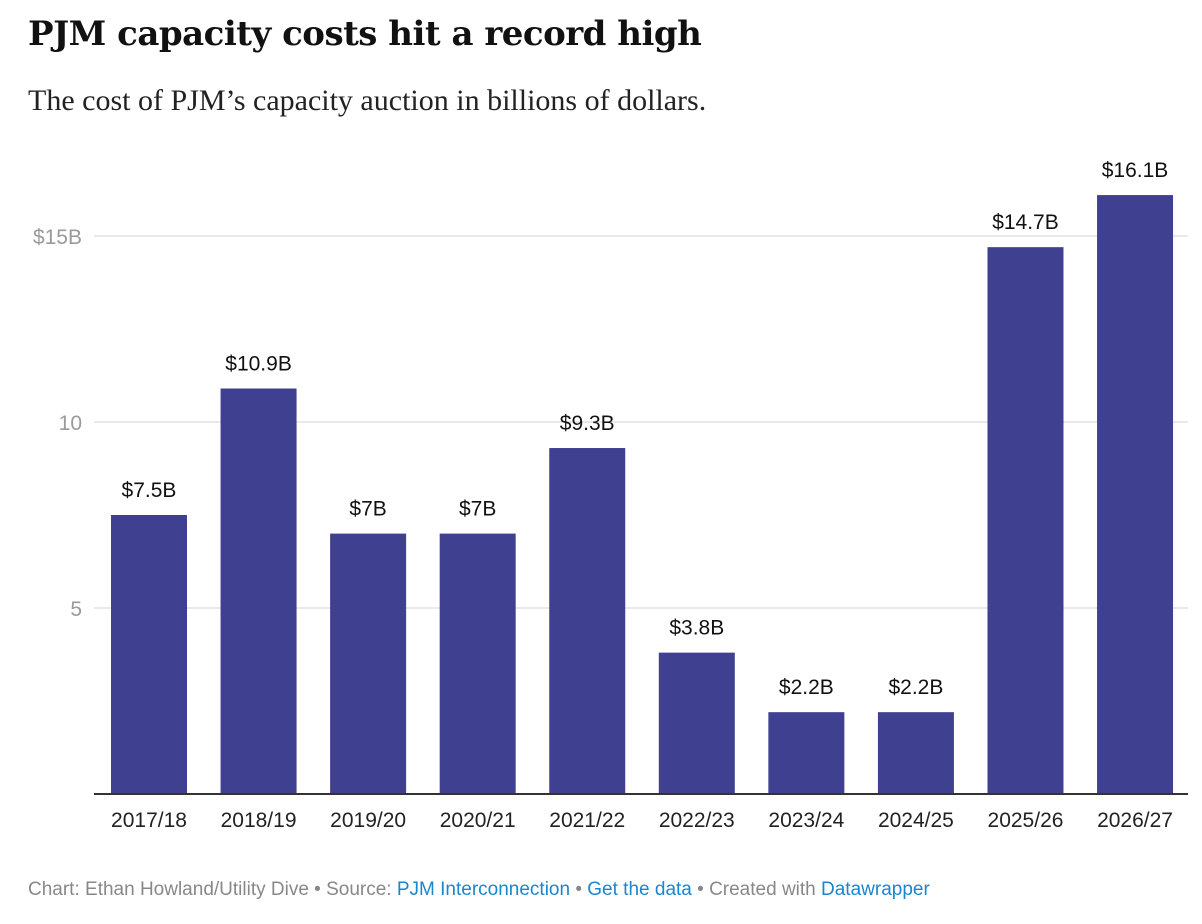 Image resolution: width=1202 pixels, height=924 pixels. Describe the element at coordinates (587, 820) in the screenshot. I see `x-tick-label: 2021/22` at that location.